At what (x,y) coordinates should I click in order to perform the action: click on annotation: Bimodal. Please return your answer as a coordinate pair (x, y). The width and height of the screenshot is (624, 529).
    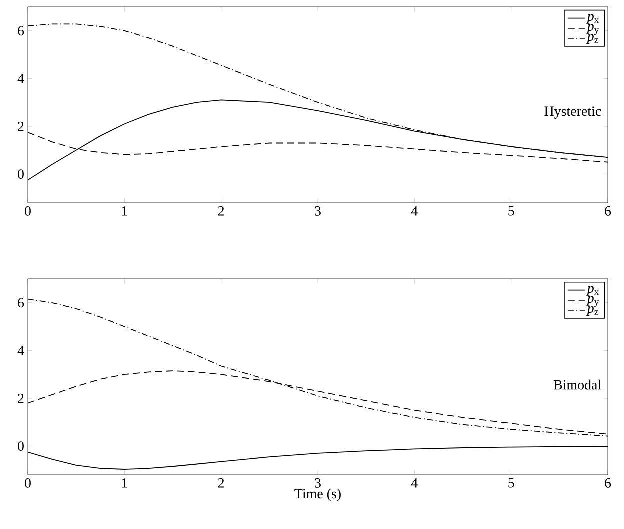
    Looking at the image, I should click on (578, 385).